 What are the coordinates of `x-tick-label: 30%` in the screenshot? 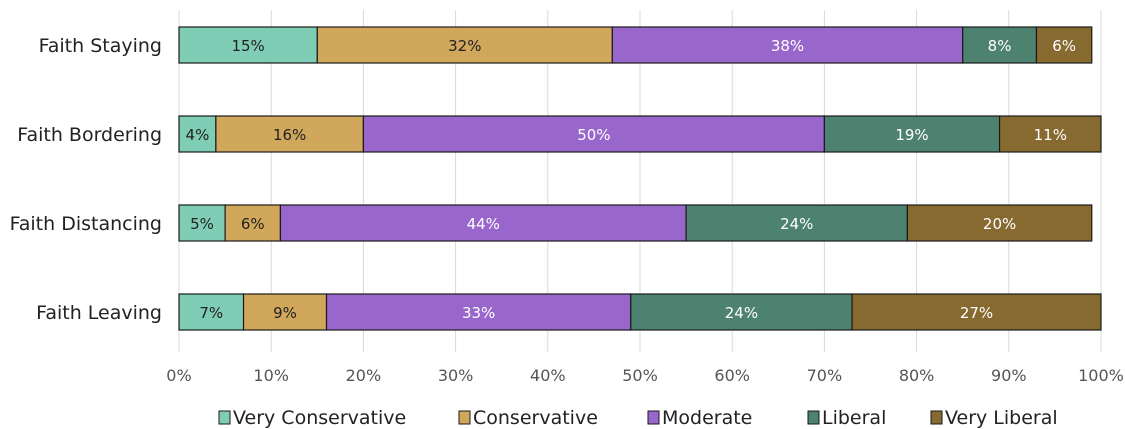 It's located at (456, 375).